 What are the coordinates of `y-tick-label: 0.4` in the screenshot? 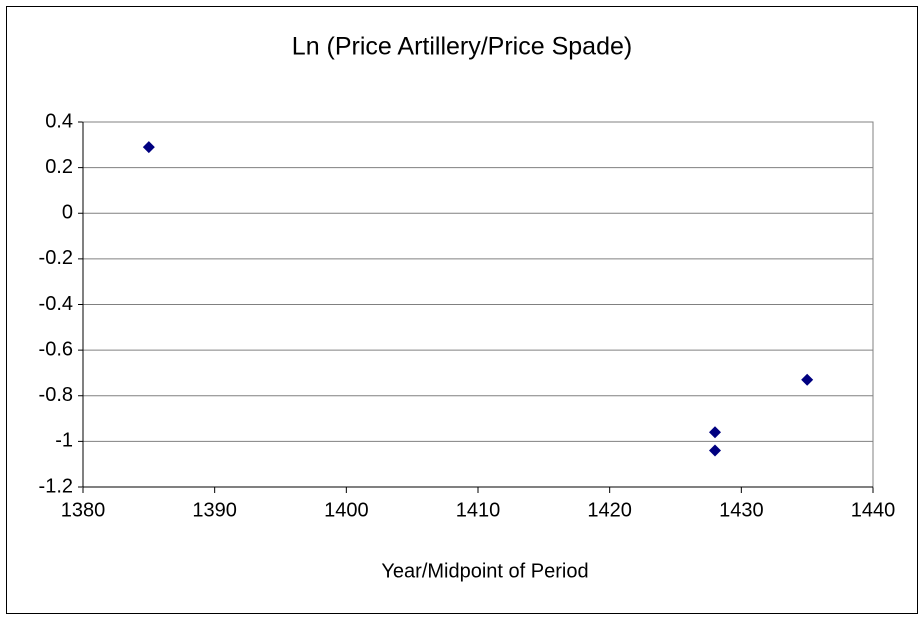 It's located at (59, 121).